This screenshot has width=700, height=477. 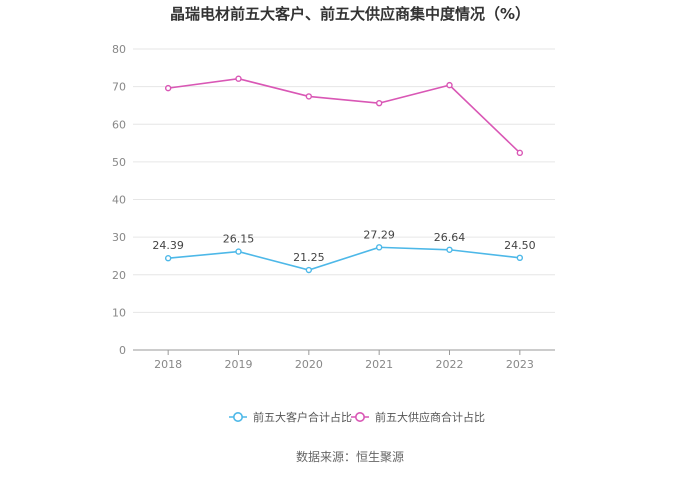 I want to click on data-label: 21.25, so click(x=309, y=257).